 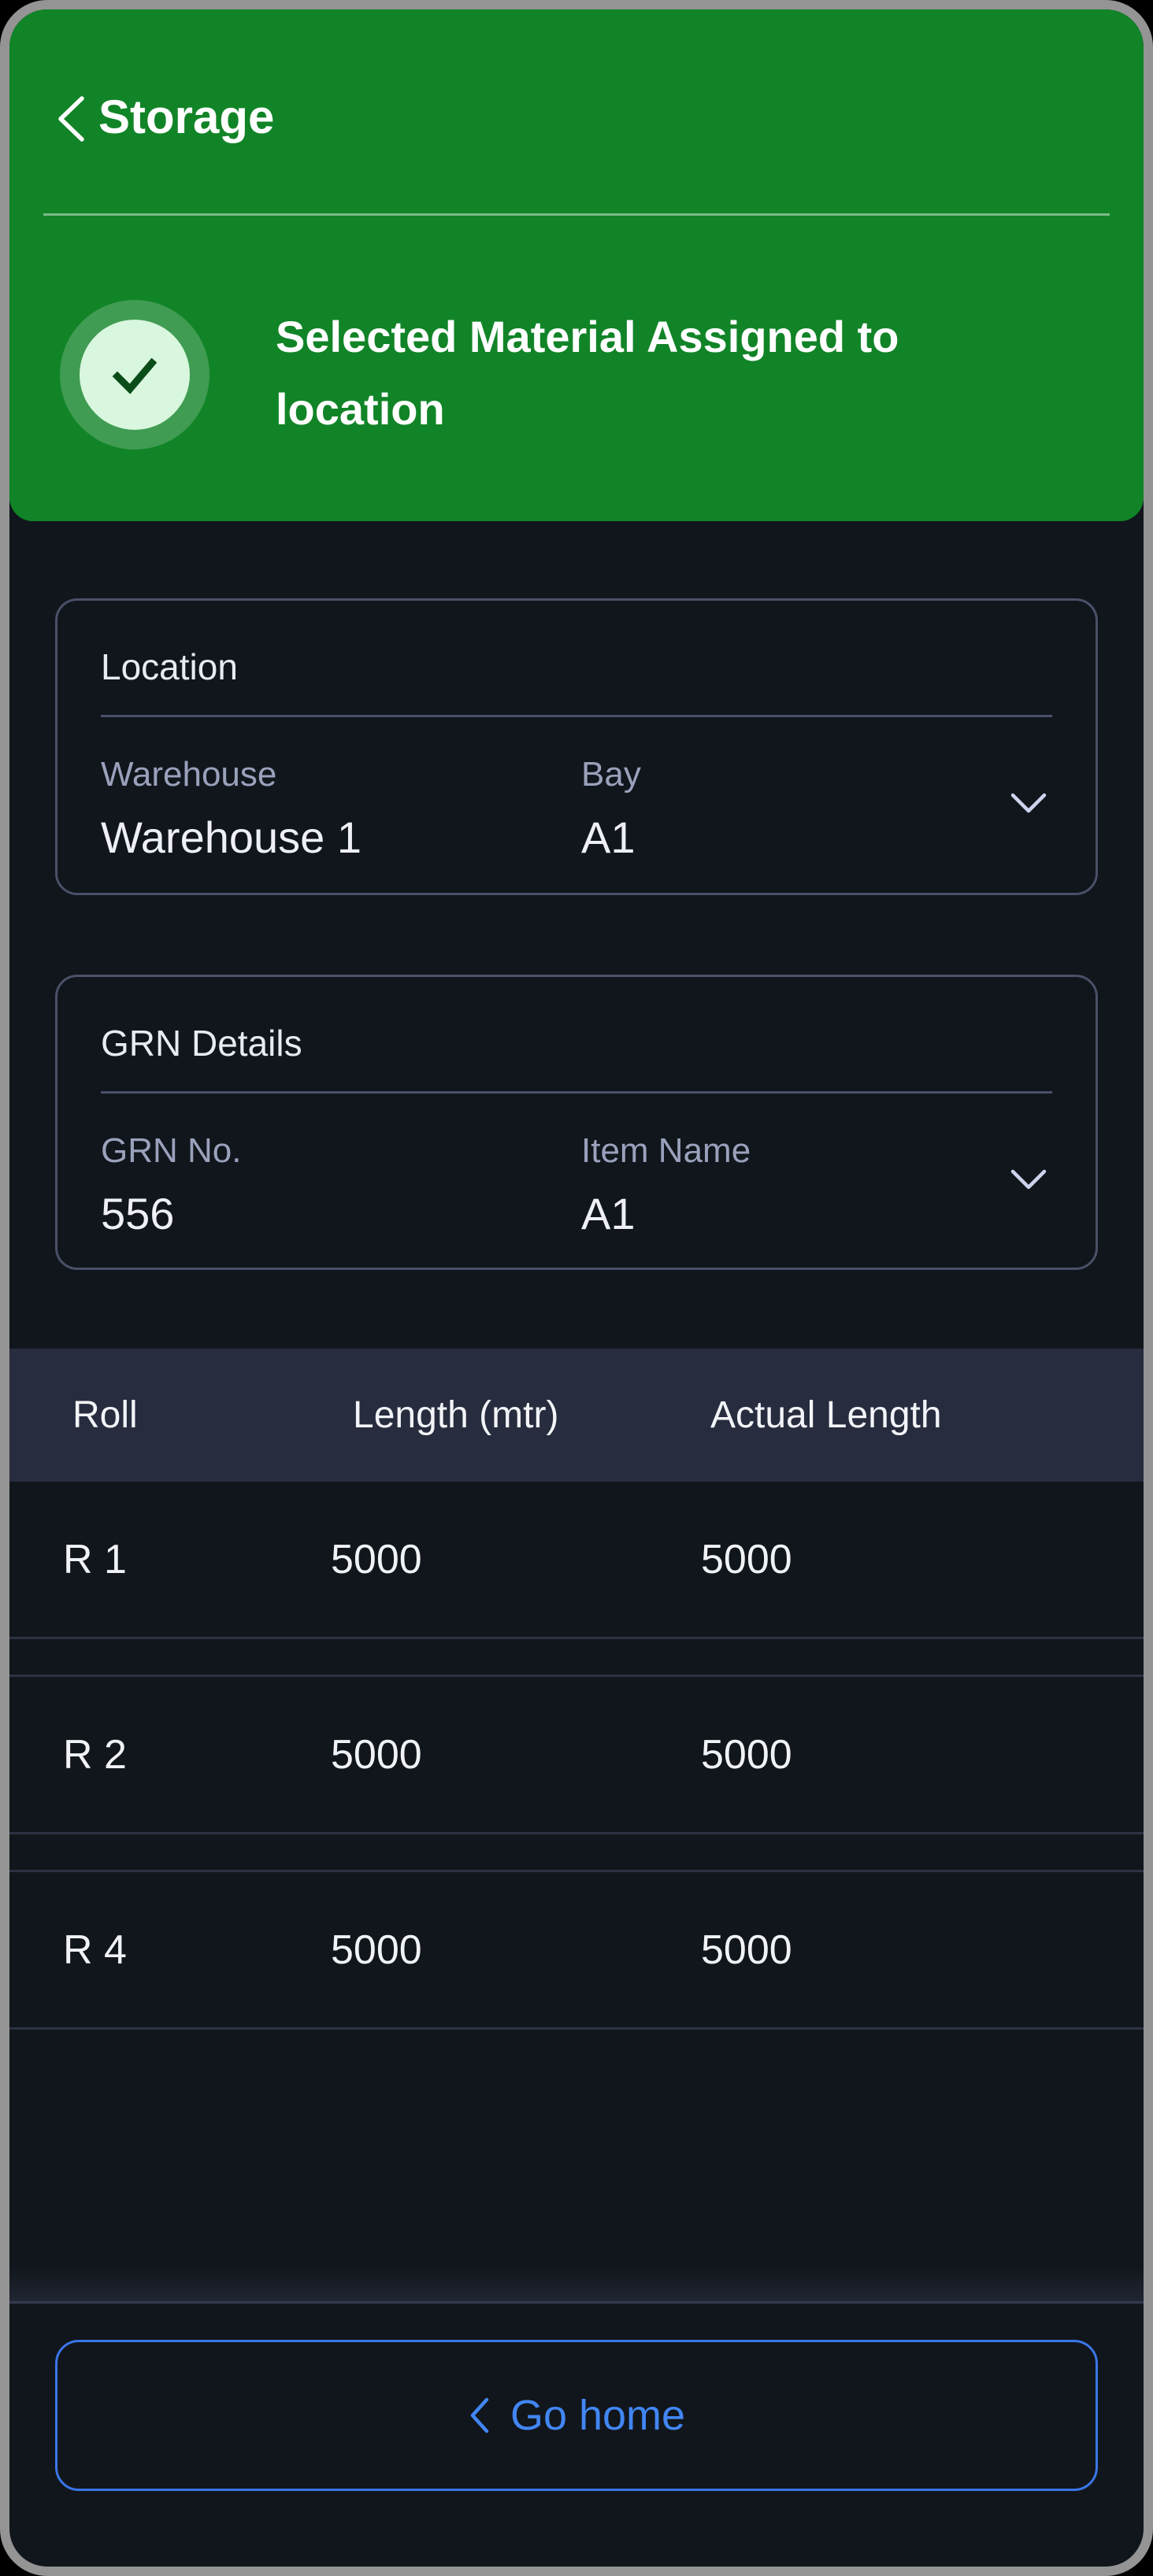 I want to click on grn-no-value: 556, so click(x=138, y=1213).